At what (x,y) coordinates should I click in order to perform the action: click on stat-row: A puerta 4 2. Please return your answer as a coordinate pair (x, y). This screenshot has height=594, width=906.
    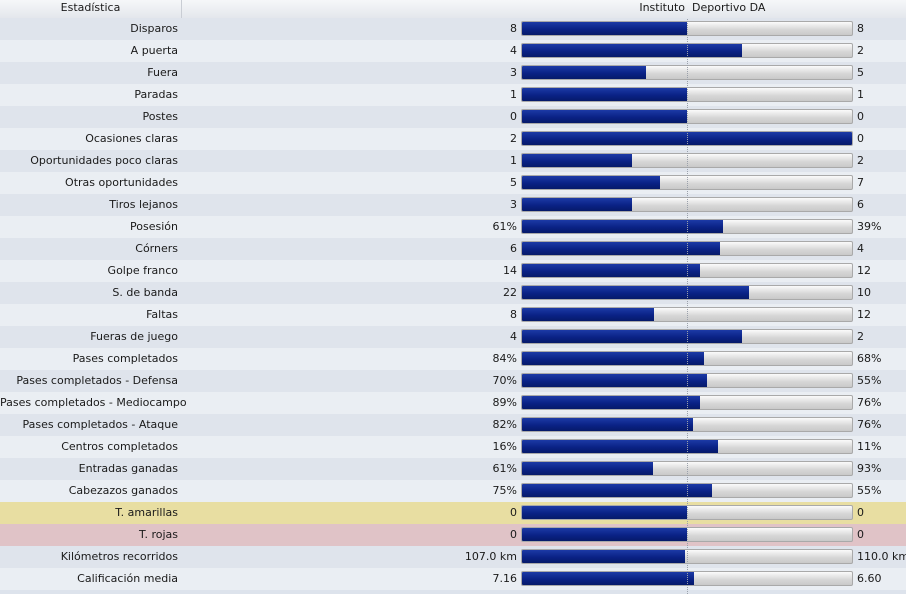
    Looking at the image, I should click on (453, 51).